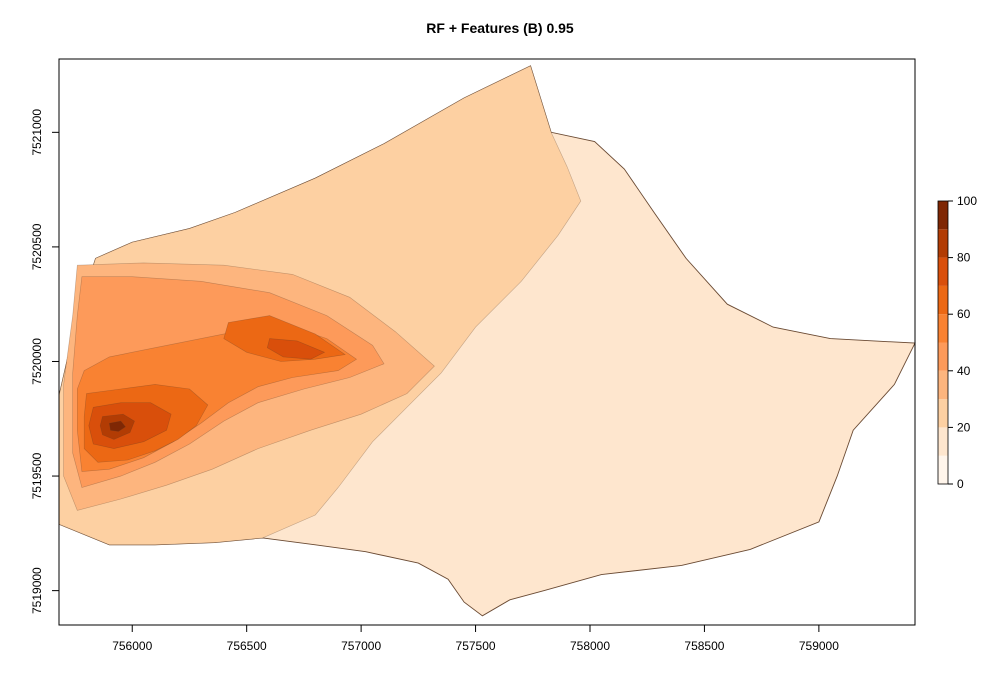  I want to click on y-tick-label: 7520500, so click(37, 246).